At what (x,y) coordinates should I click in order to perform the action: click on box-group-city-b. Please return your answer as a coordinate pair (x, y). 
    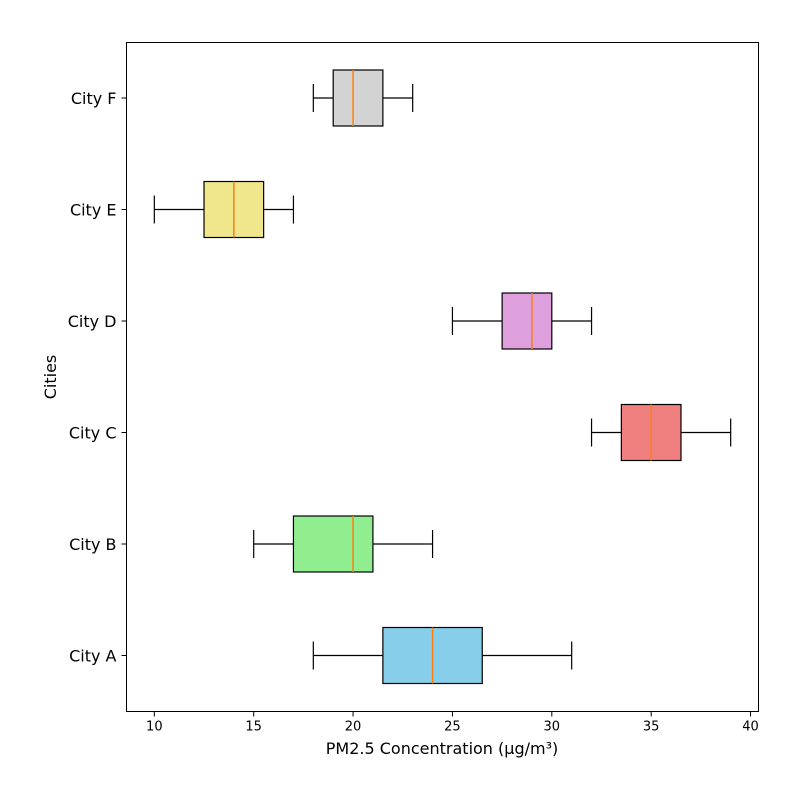
    Looking at the image, I should click on (343, 544).